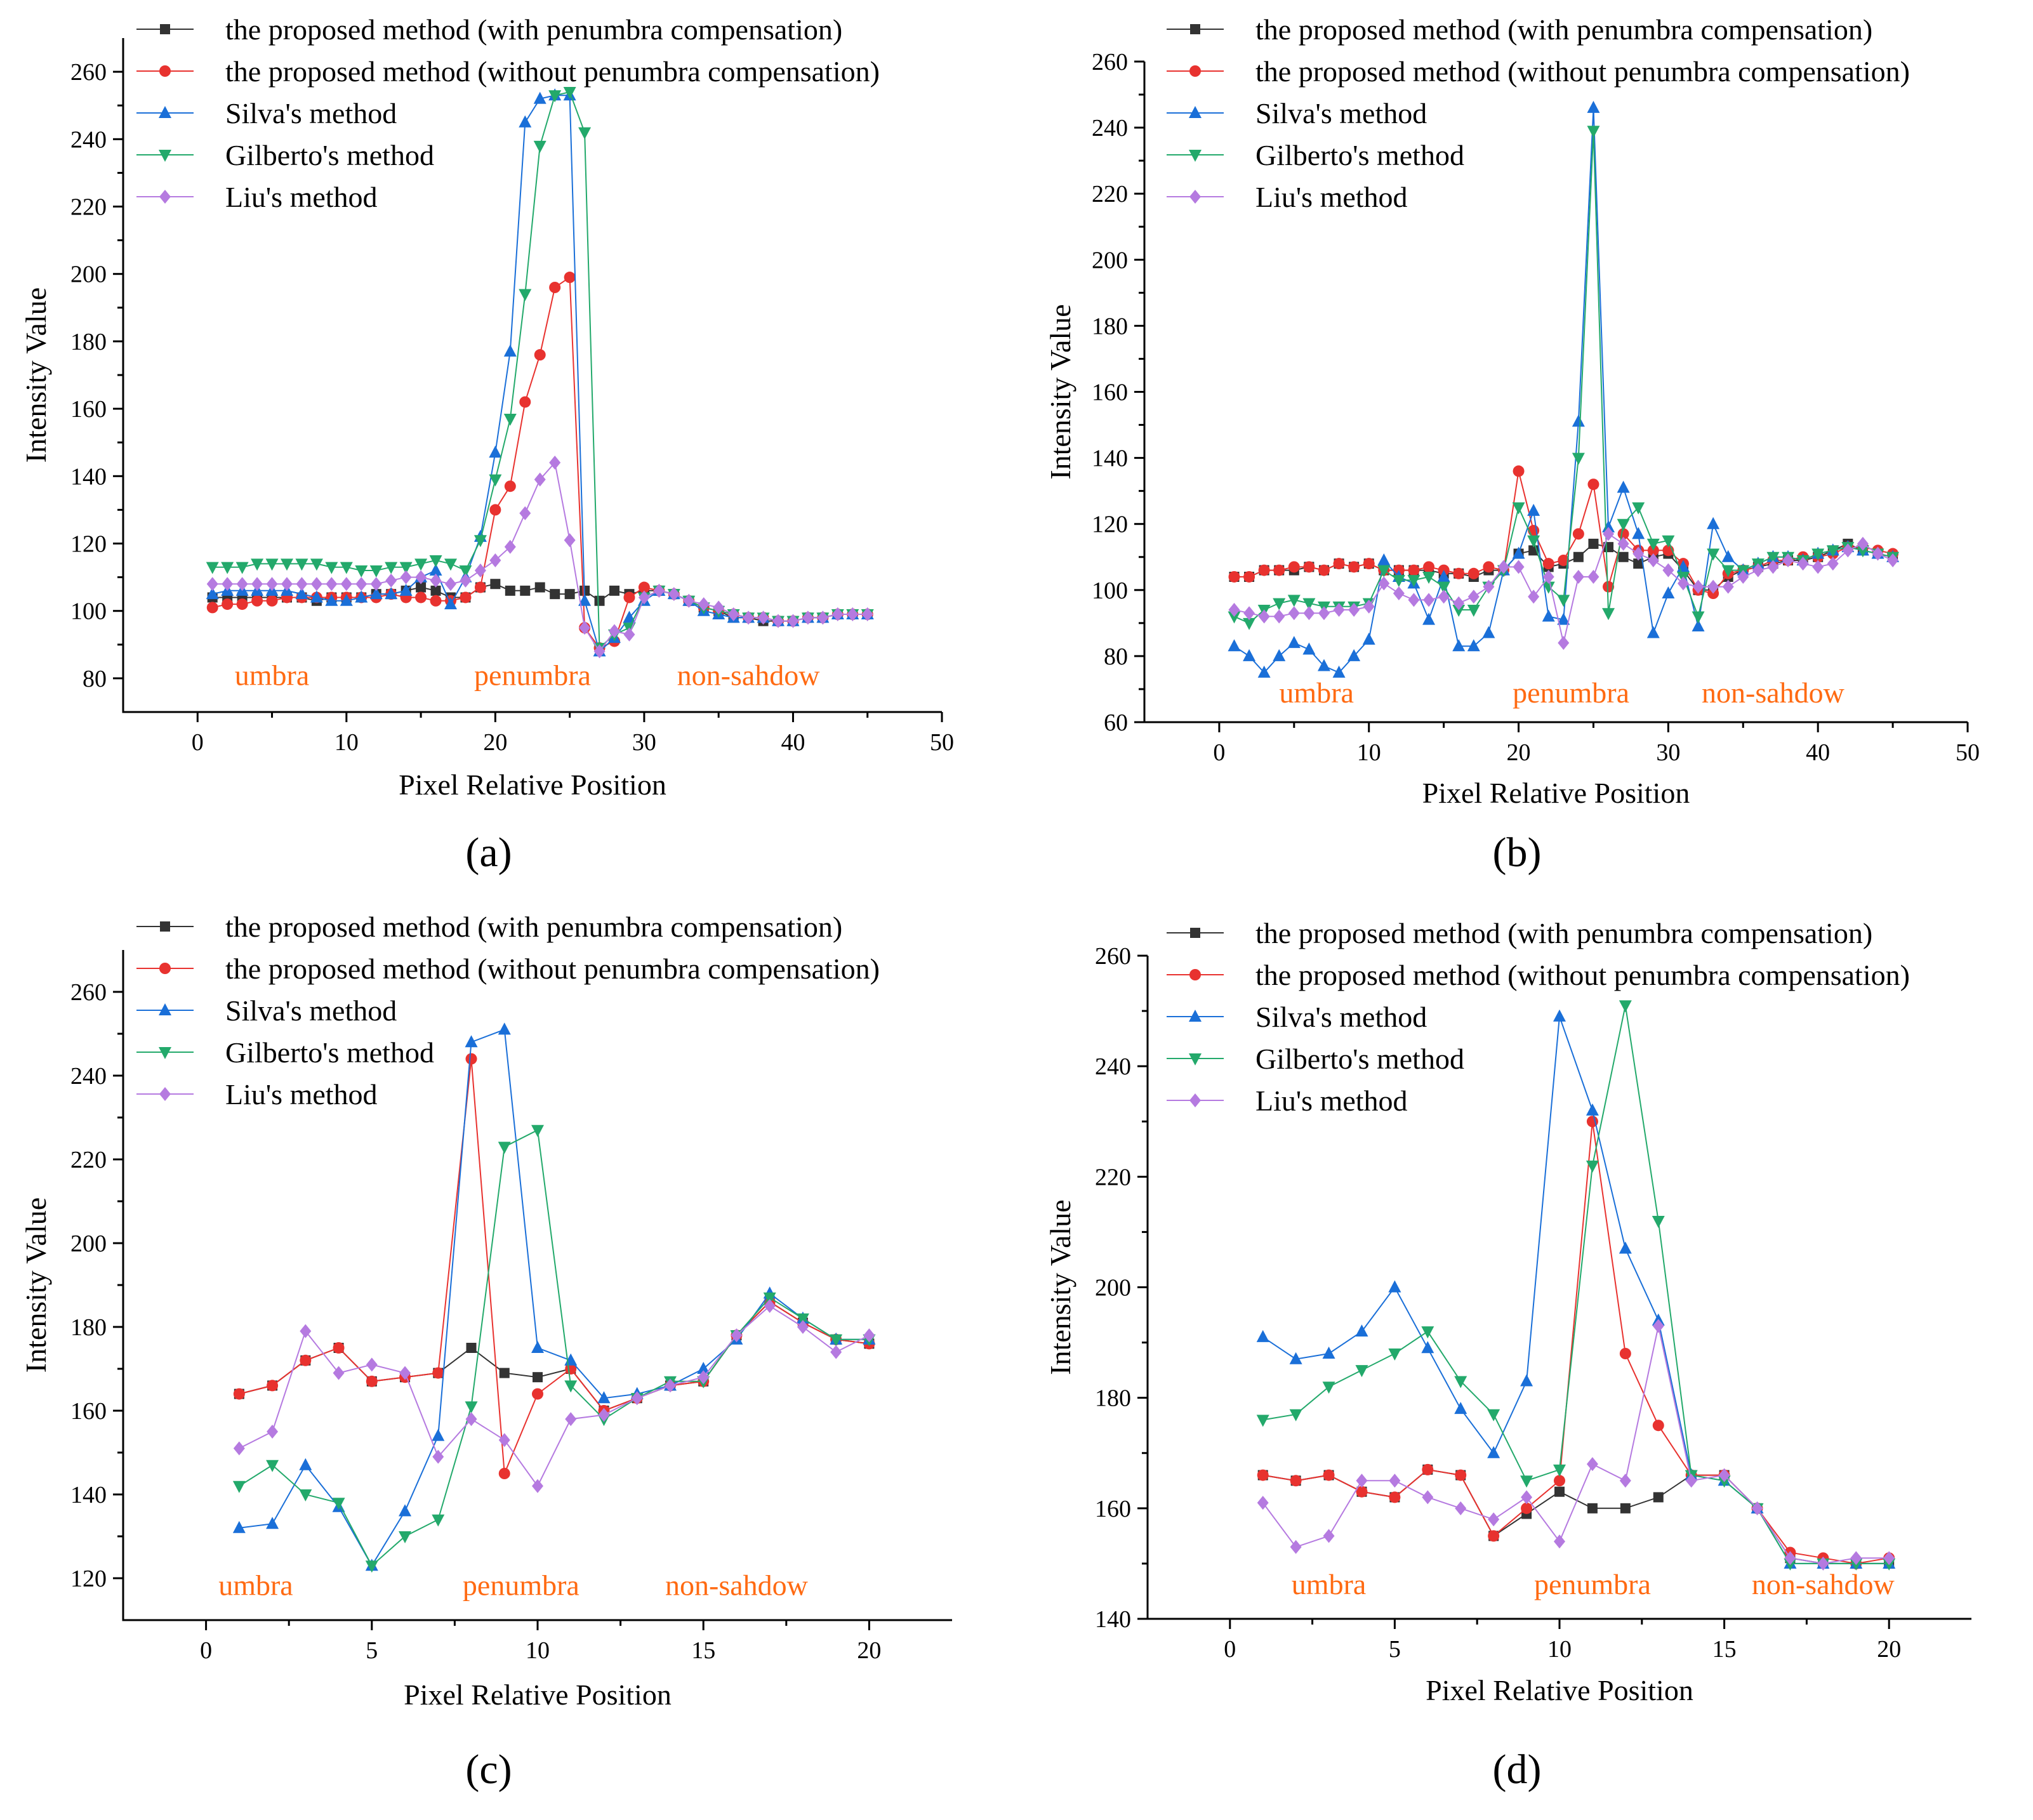 This screenshot has height=1820, width=2033. Describe the element at coordinates (329, 155) in the screenshot. I see `legend-label: Gilberto's method` at that location.